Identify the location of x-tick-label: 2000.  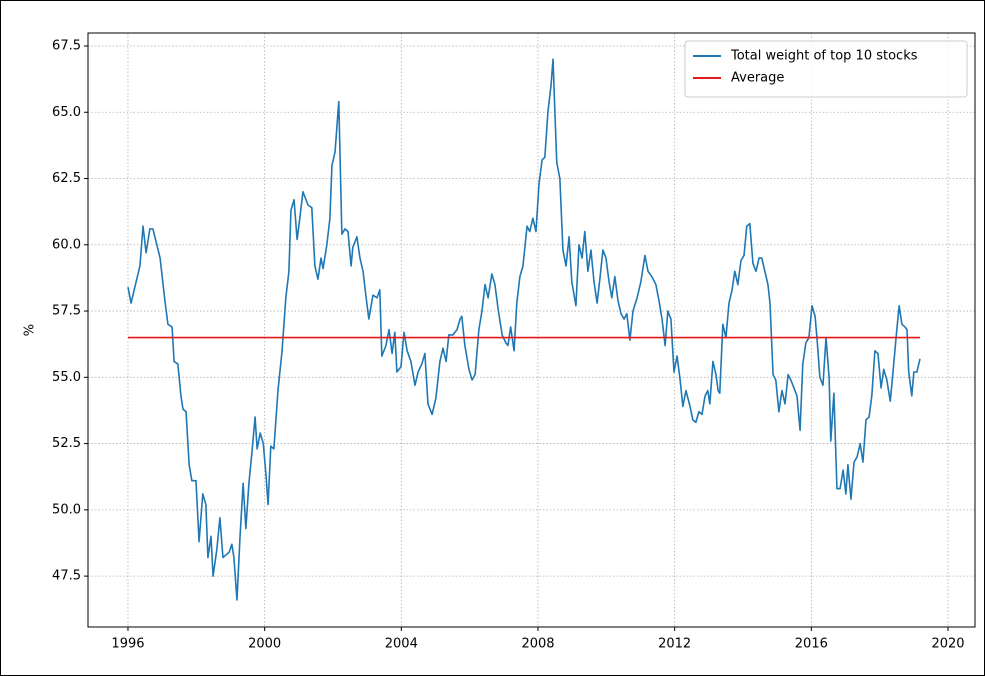
(264, 644).